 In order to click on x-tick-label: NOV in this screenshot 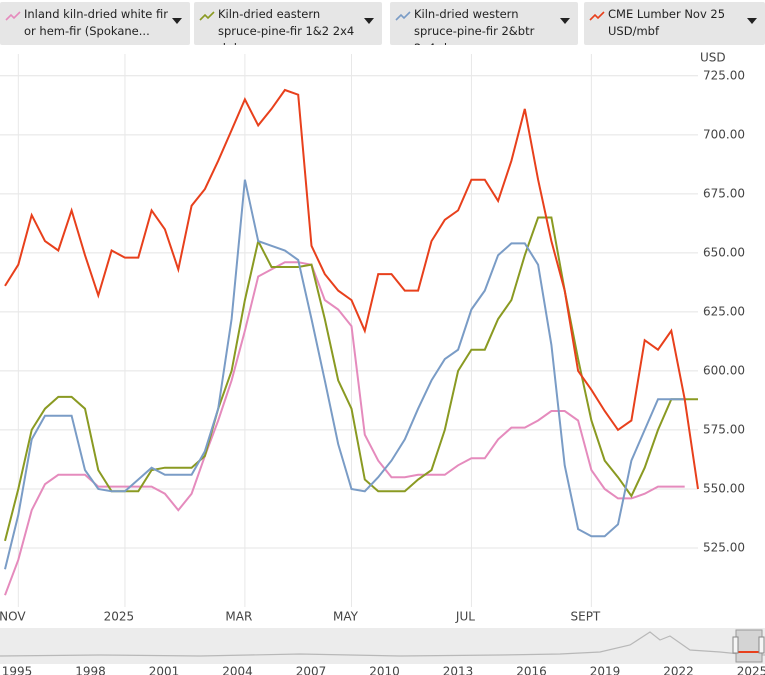, I will do `click(13, 617)`.